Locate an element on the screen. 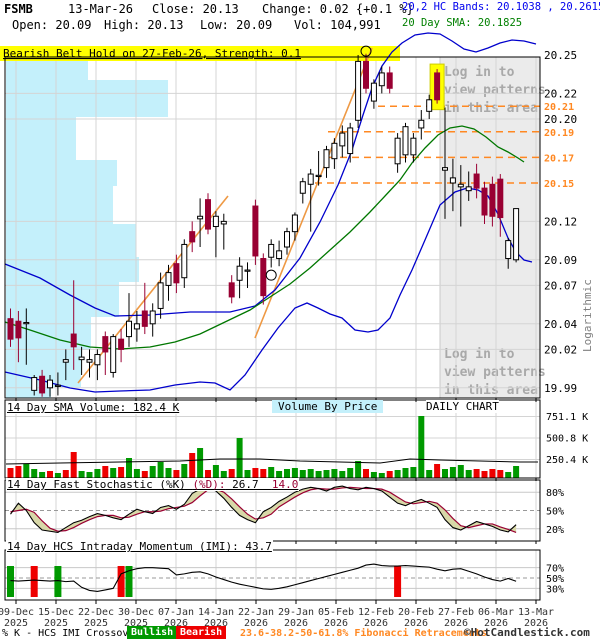  stochastic-value-d: 14.0 is located at coordinates (285, 484).